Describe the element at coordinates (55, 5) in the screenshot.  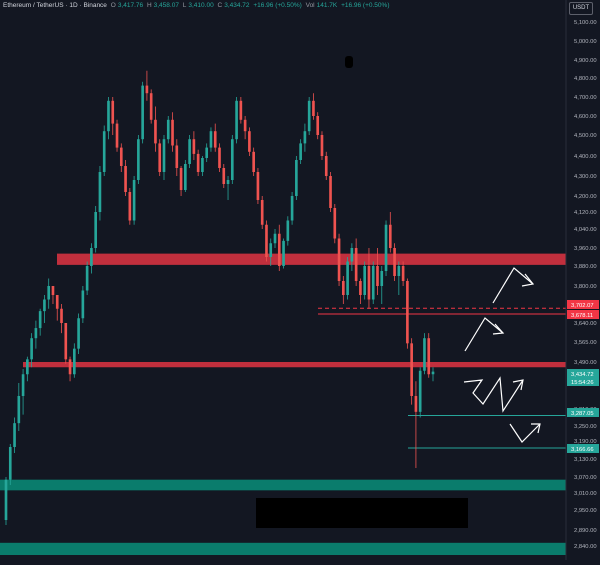
I see `symbol-name: Ethereum / TetherUS · 1D · Binance` at that location.